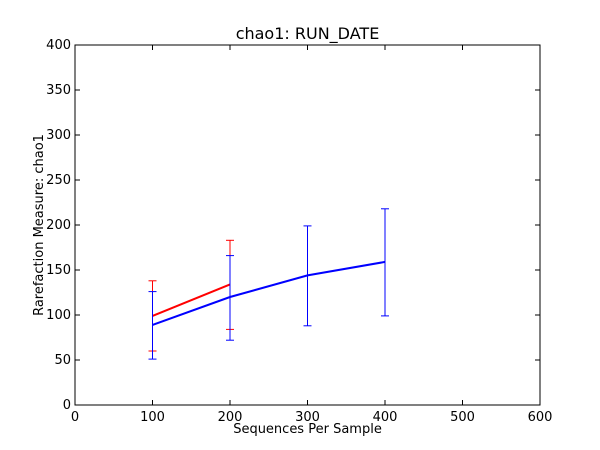 The image size is (600, 450). What do you see at coordinates (307, 417) in the screenshot?
I see `x-tick-label: 300` at bounding box center [307, 417].